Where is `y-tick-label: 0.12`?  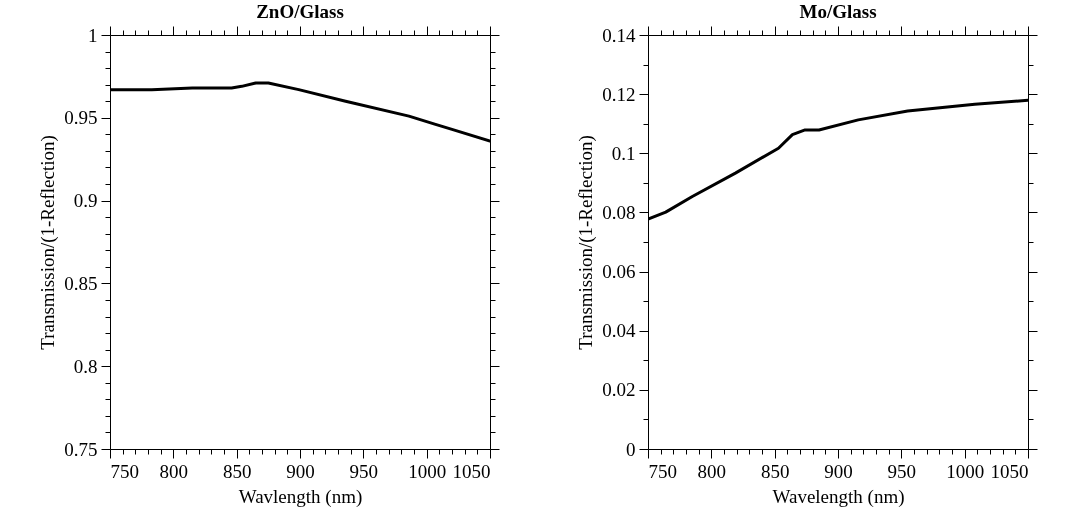
y-tick-label: 0.12 is located at coordinates (619, 94).